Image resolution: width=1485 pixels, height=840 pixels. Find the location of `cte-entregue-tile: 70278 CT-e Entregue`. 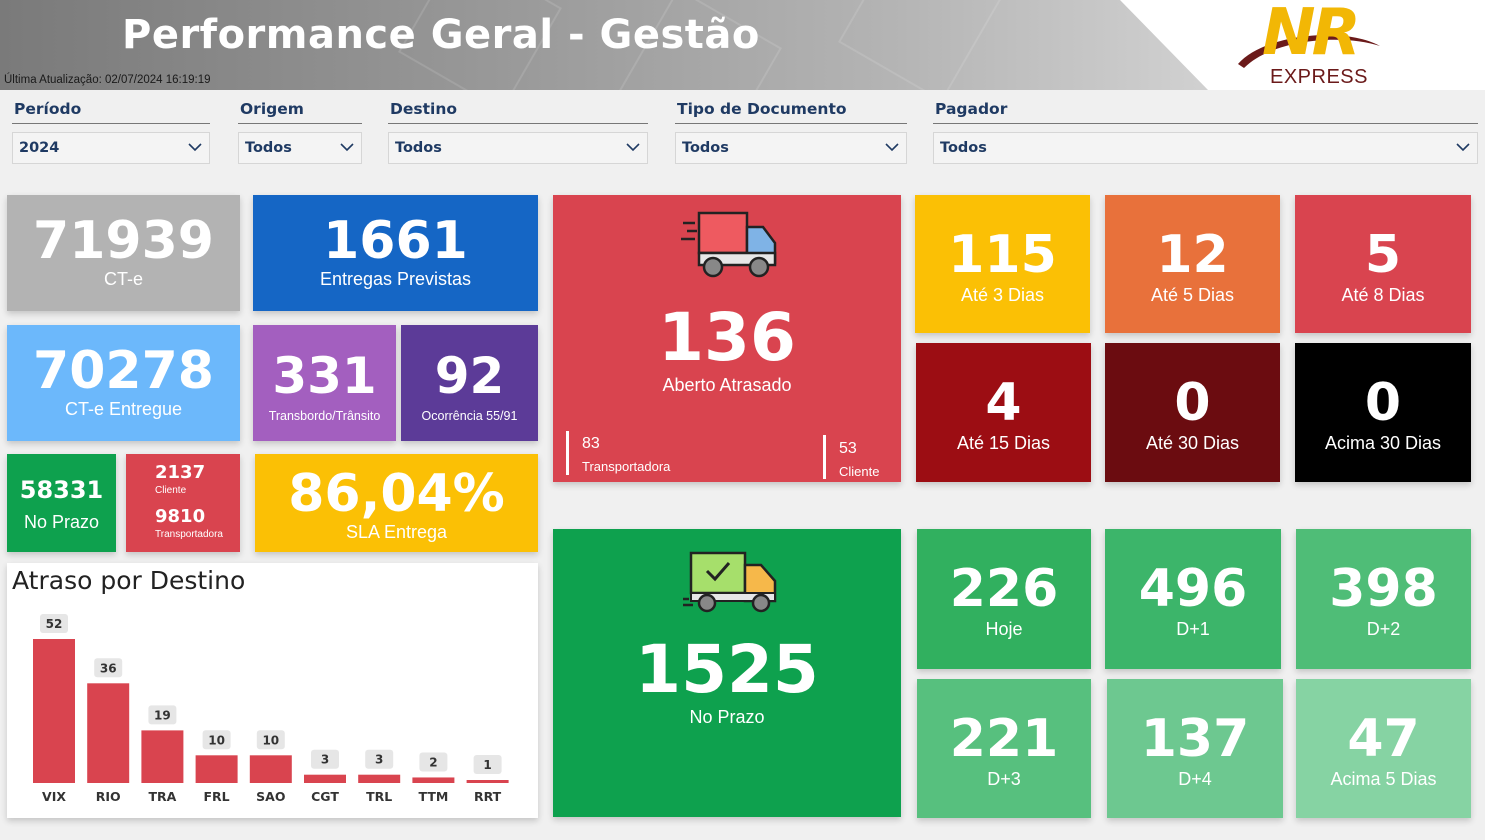

cte-entregue-tile: 70278 CT-e Entregue is located at coordinates (123, 383).